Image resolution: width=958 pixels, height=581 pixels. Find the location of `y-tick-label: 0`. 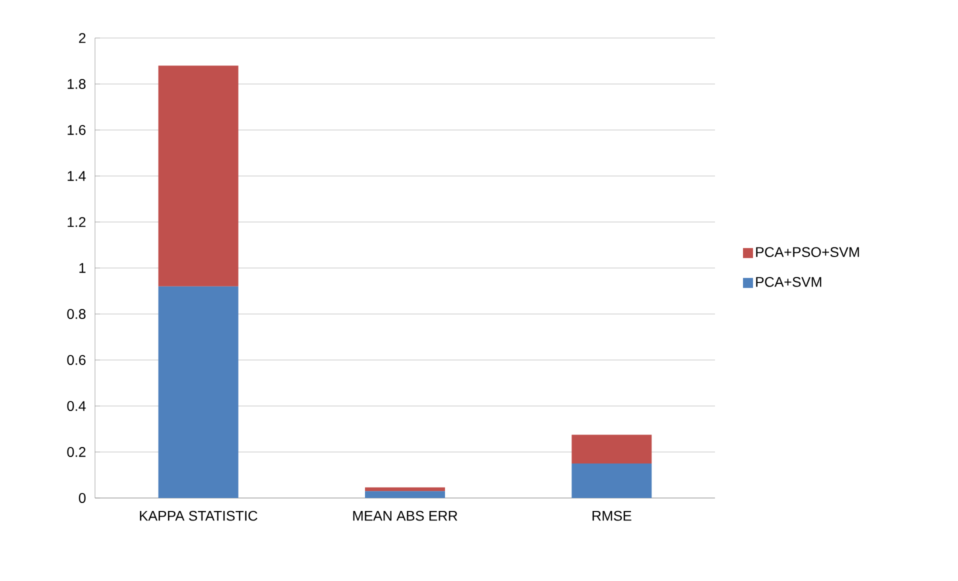

y-tick-label: 0 is located at coordinates (82, 498).